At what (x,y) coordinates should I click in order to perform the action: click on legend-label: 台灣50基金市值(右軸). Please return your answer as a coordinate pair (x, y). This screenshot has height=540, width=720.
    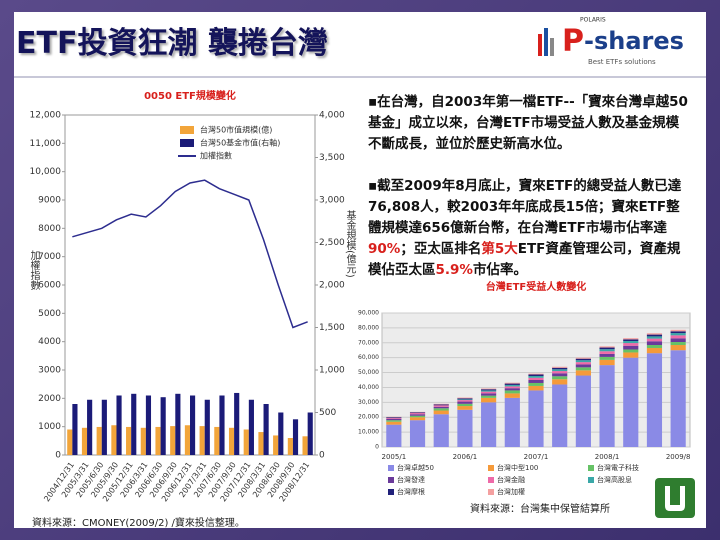
    Looking at the image, I should click on (240, 143).